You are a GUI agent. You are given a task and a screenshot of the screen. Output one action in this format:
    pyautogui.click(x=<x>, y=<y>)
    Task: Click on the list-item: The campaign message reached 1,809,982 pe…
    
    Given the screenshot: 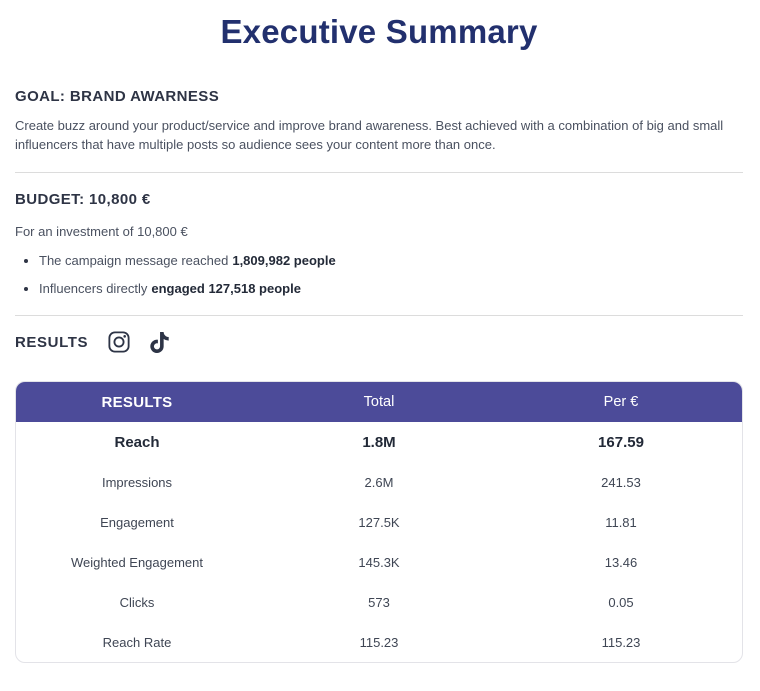 What is the action you would take?
    pyautogui.click(x=379, y=261)
    